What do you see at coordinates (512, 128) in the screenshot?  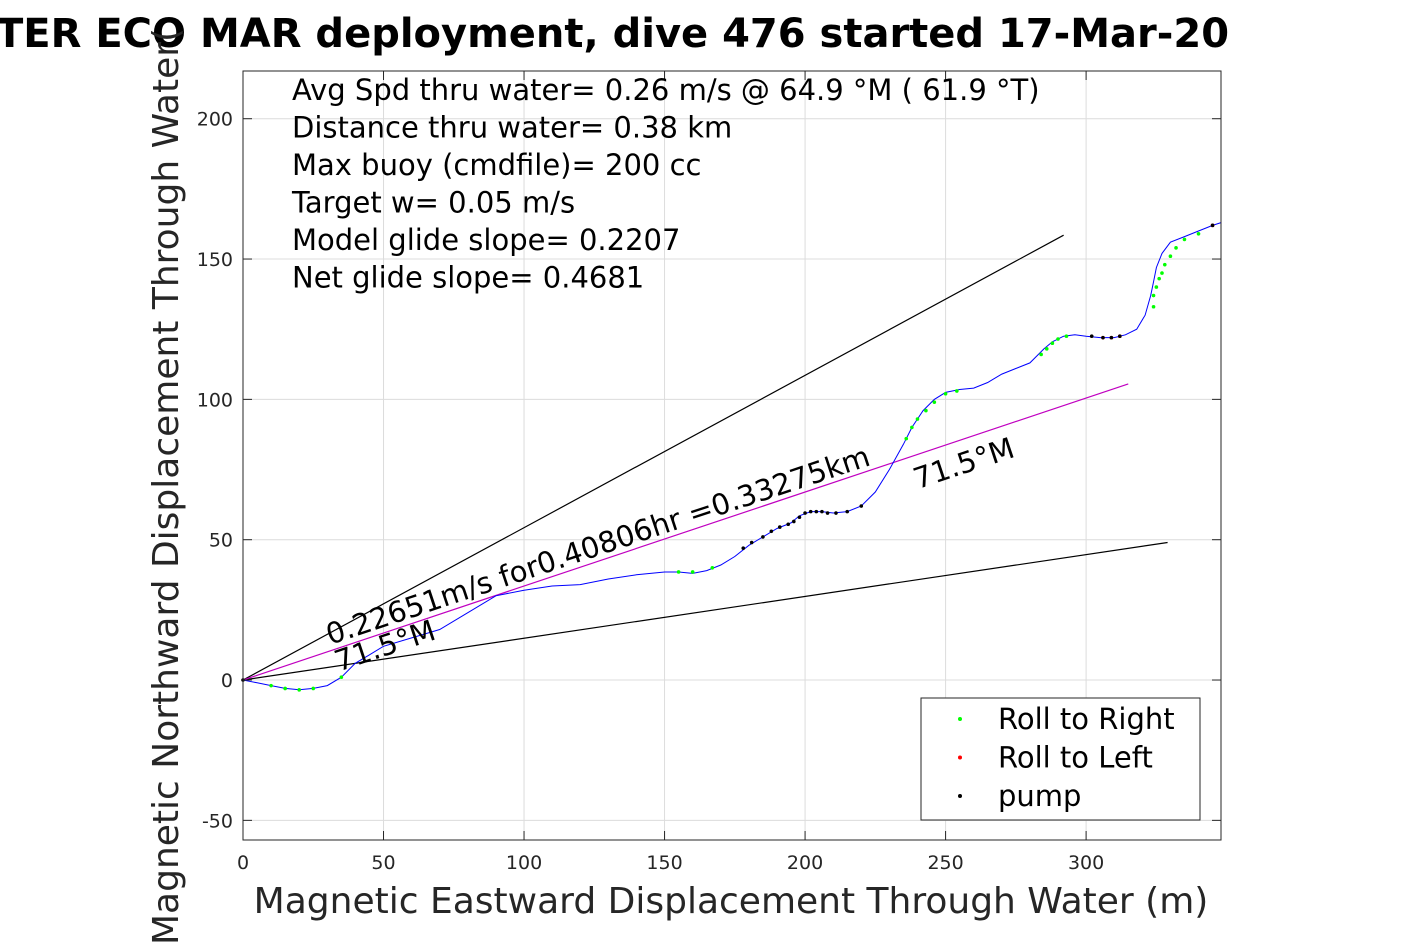 I see `info-line: Distance thru water= 0.38 km` at bounding box center [512, 128].